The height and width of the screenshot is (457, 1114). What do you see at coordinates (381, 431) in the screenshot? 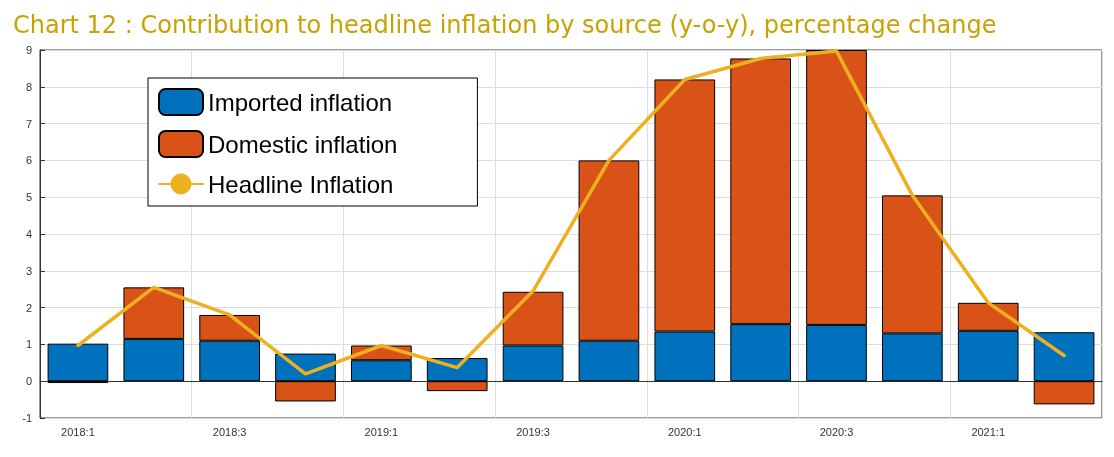
I see `x-tick-label: 2019:1` at bounding box center [381, 431].